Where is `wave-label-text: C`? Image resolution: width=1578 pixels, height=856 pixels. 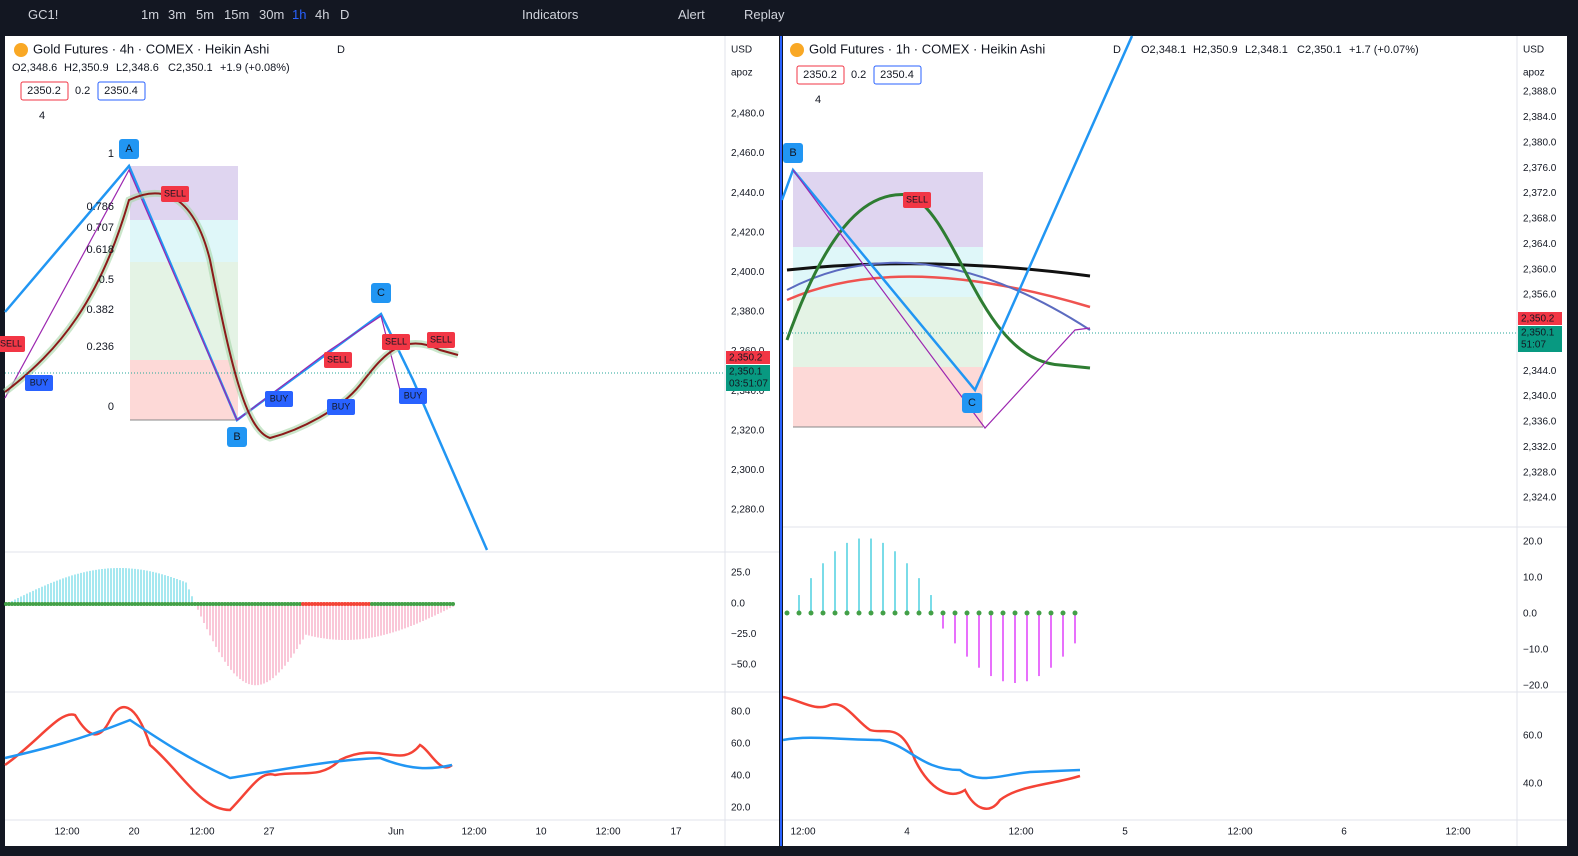 wave-label-text: C is located at coordinates (972, 403).